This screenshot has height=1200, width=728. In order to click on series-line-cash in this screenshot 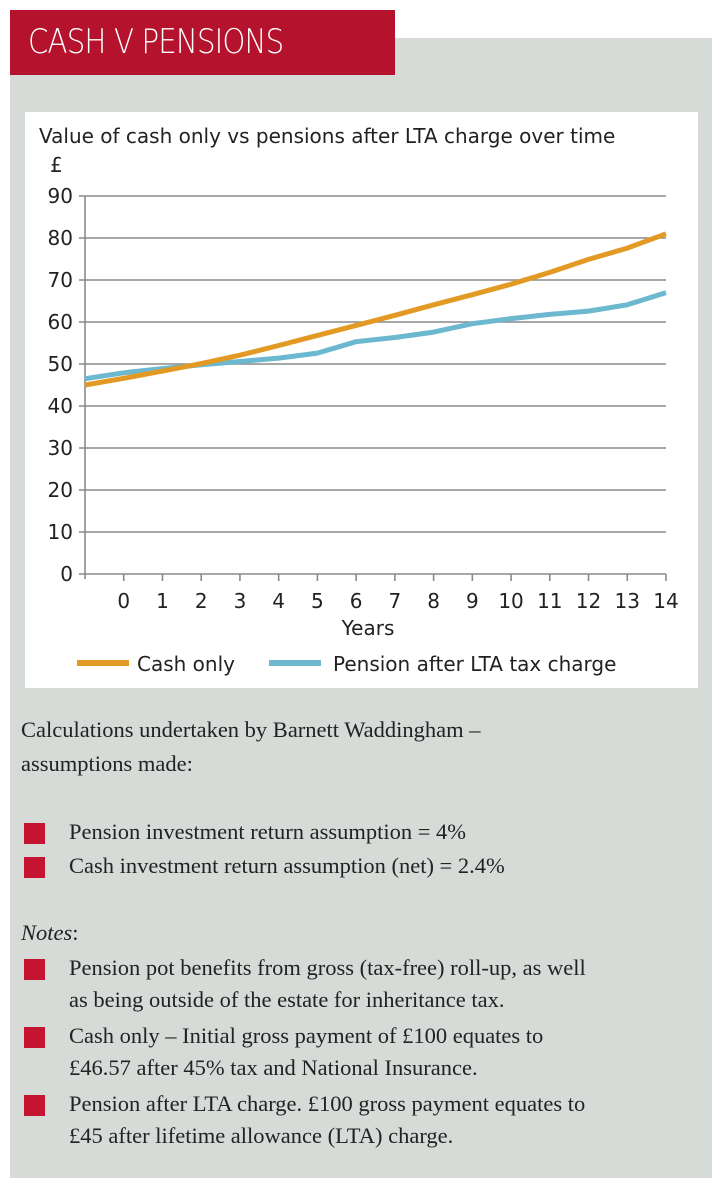, I will do `click(375, 309)`.